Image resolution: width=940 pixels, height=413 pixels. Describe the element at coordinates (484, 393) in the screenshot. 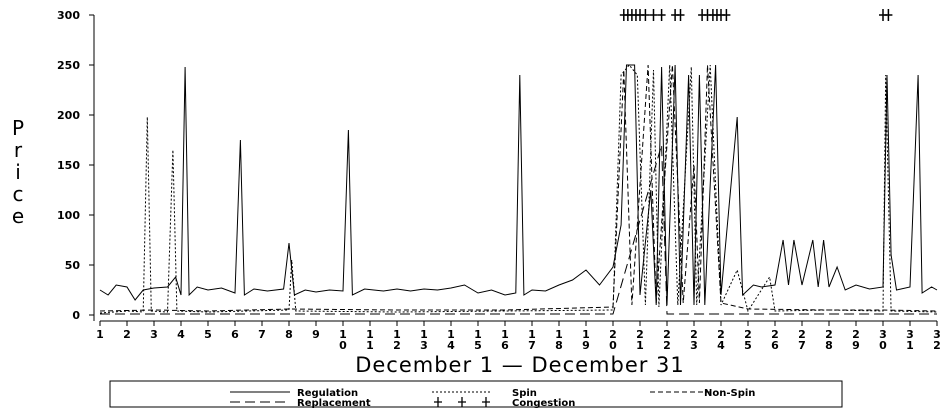

I see `legend-item-spin: Spin` at that location.